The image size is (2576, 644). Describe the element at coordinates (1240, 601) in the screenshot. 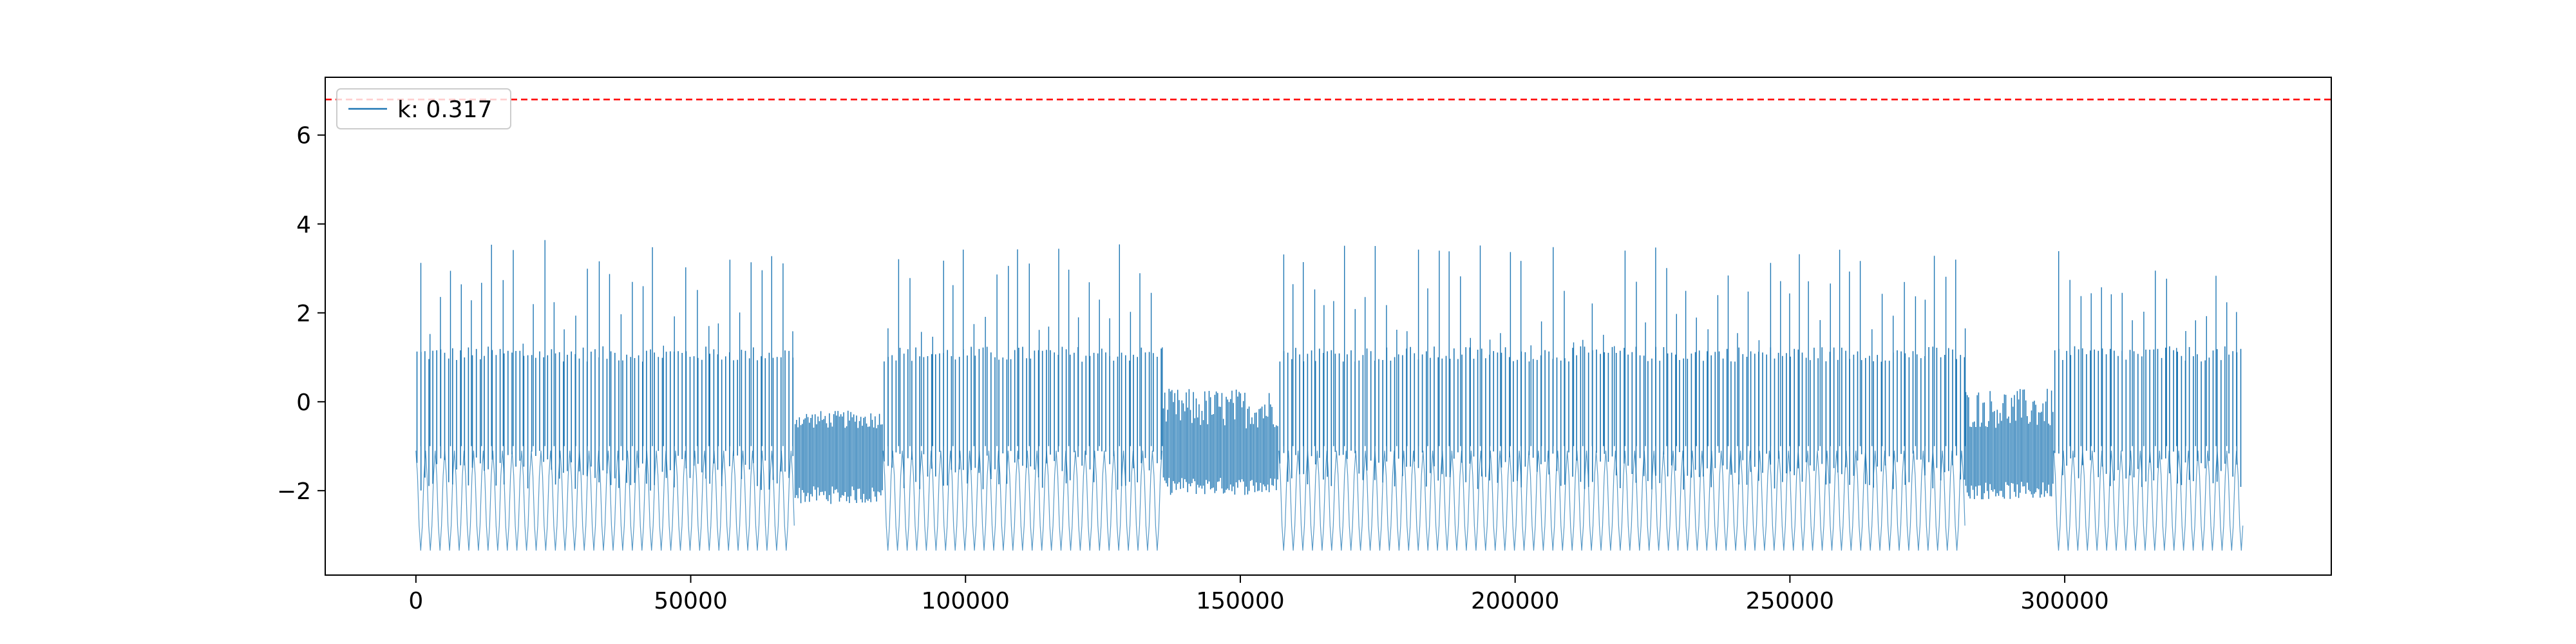

I see `x-tick-label: 150000` at that location.